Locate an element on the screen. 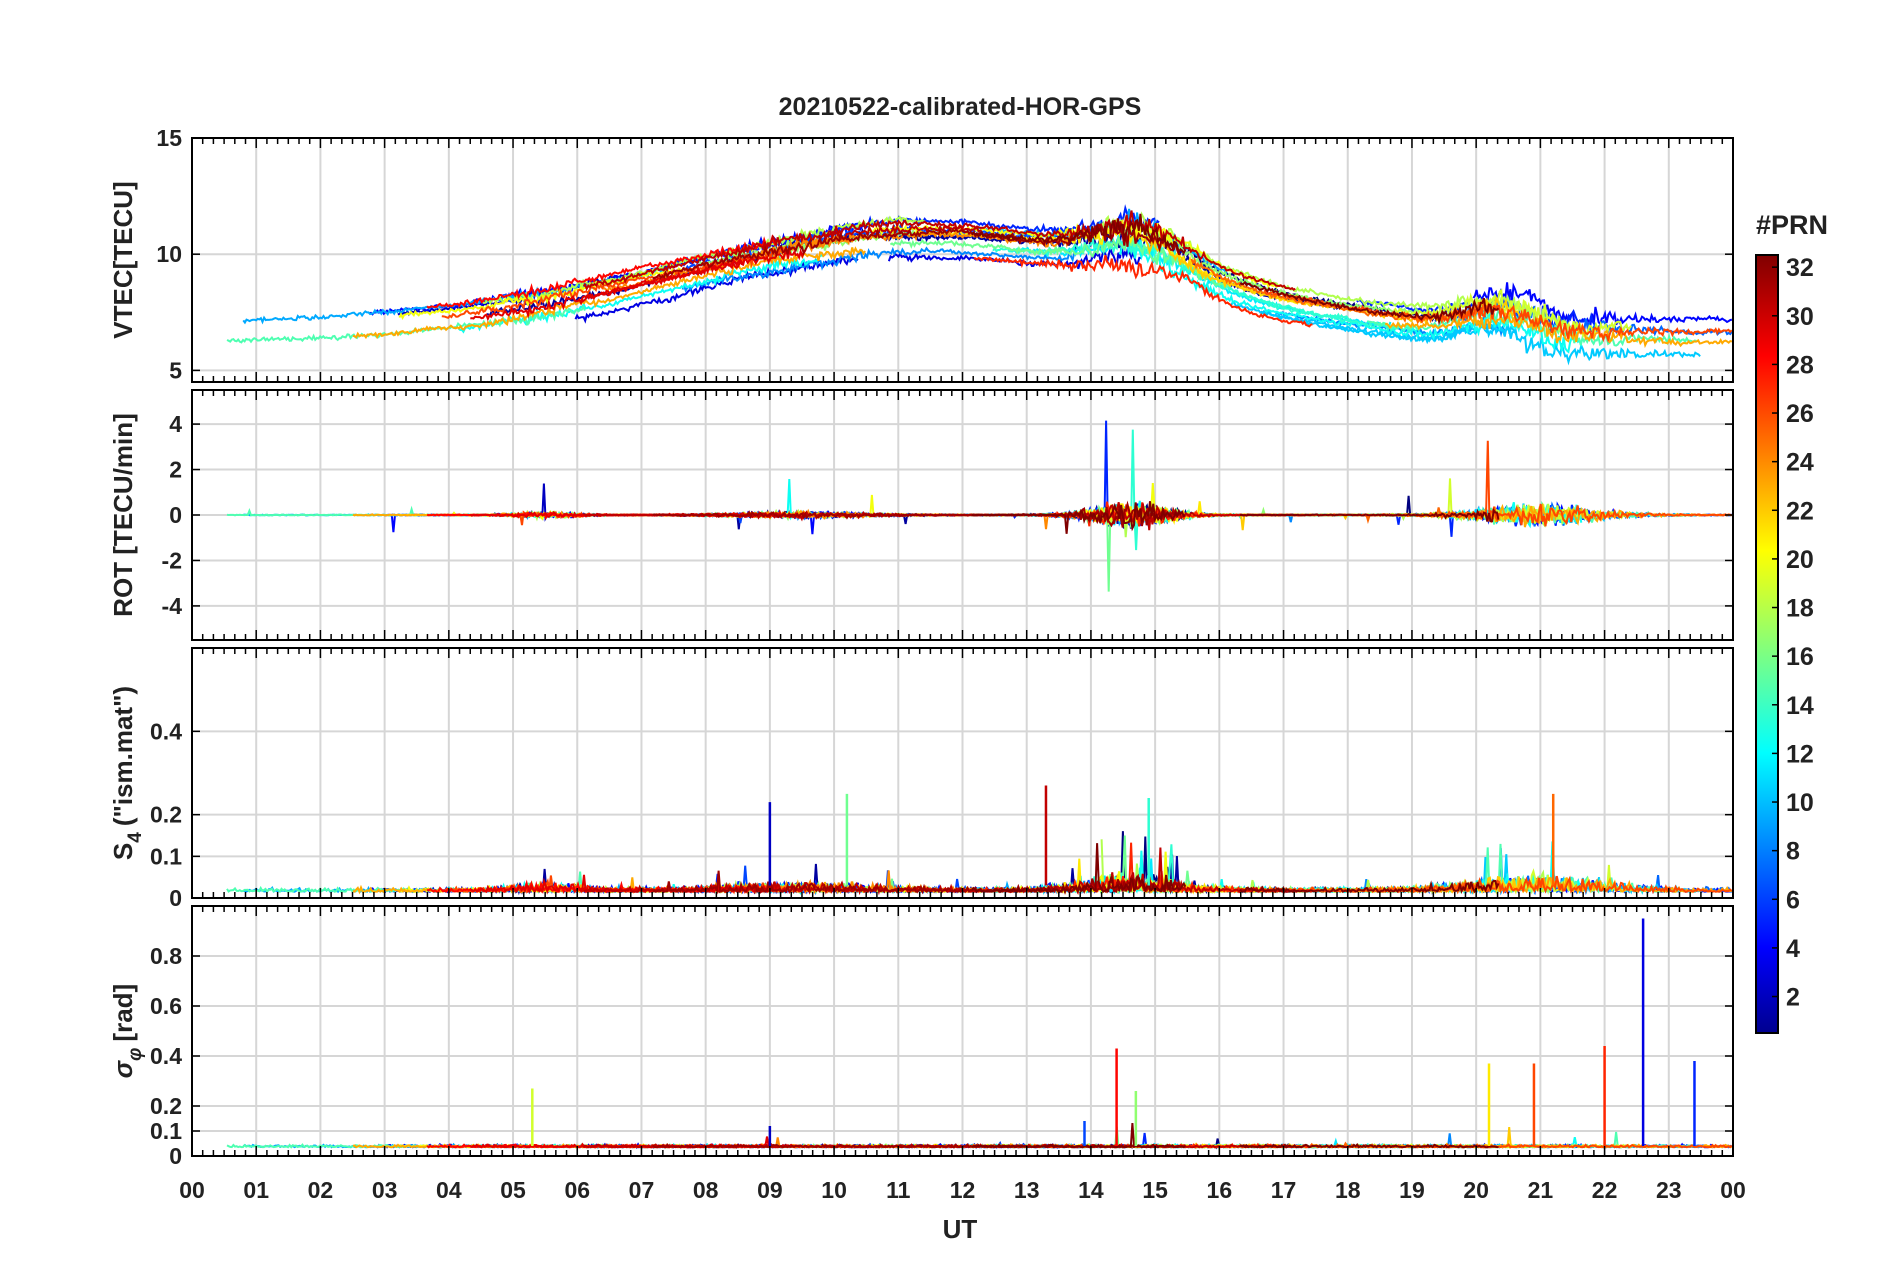 The width and height of the screenshot is (1902, 1272). y-axis-label-sigma_phi: σφ [rad] is located at coordinates (127, 1031).